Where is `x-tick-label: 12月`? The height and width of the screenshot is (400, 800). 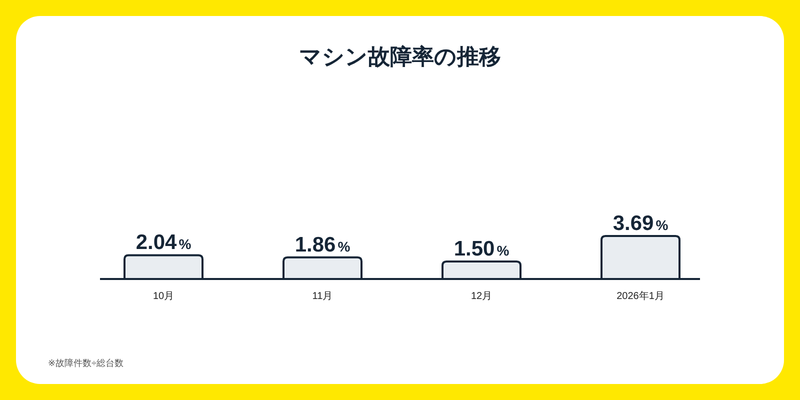
x-tick-label: 12月 is located at coordinates (481, 296).